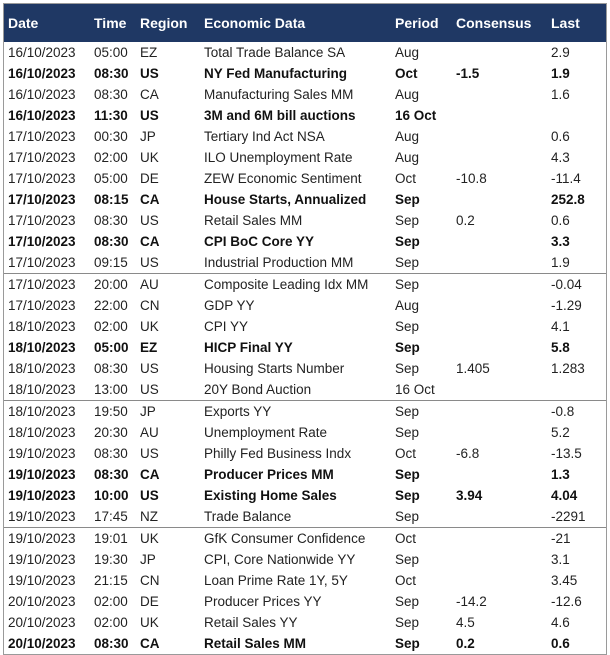 Image resolution: width=610 pixels, height=655 pixels. Describe the element at coordinates (111, 305) in the screenshot. I see `time-cell: 22:00` at that location.